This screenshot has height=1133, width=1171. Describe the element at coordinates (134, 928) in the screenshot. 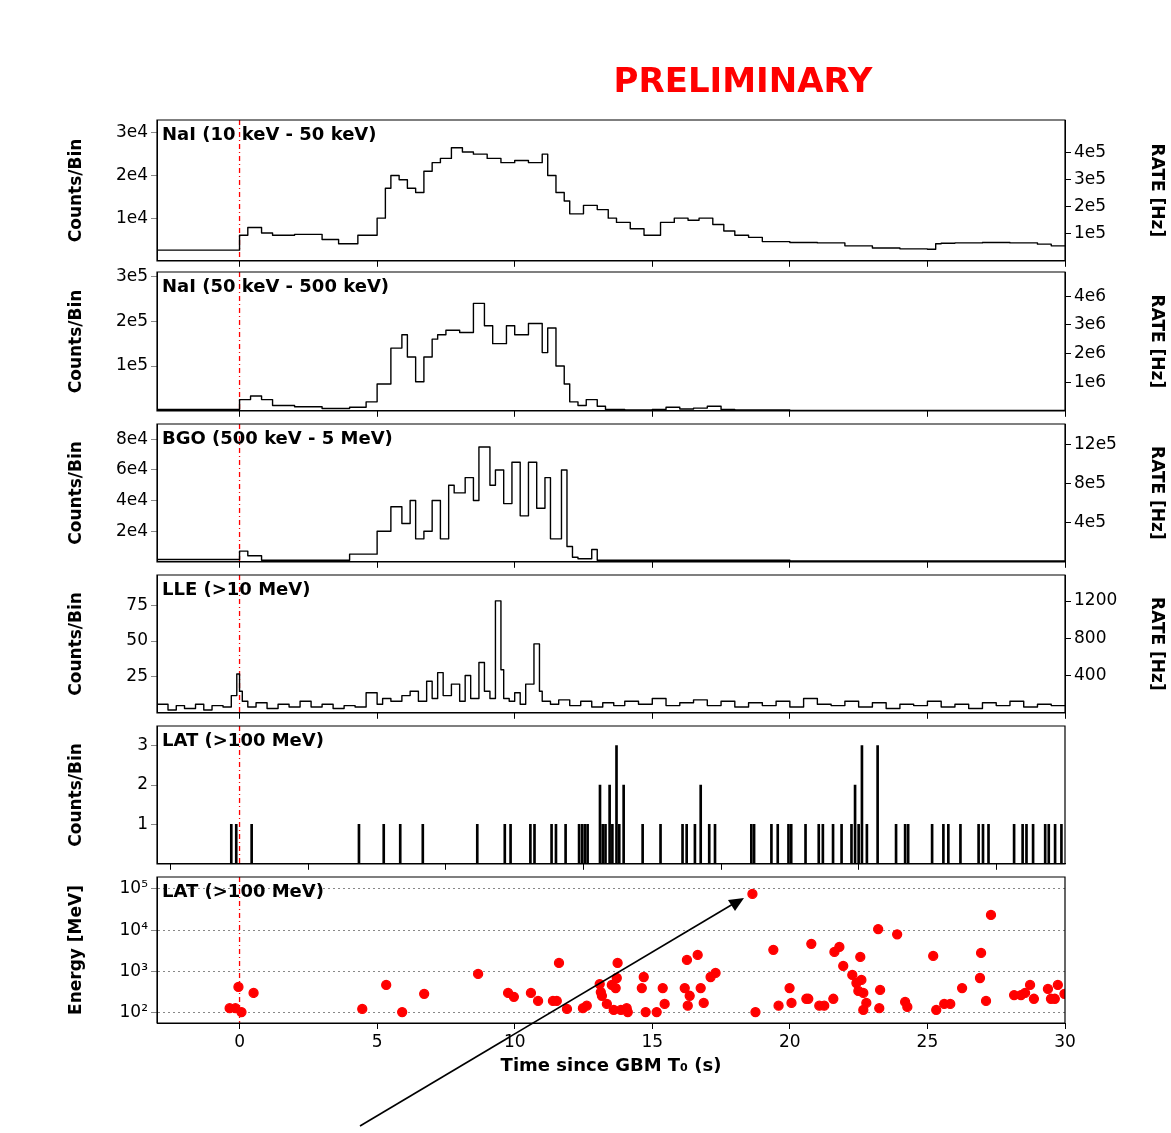

I see `y-tick-label: 10⁴` at that location.